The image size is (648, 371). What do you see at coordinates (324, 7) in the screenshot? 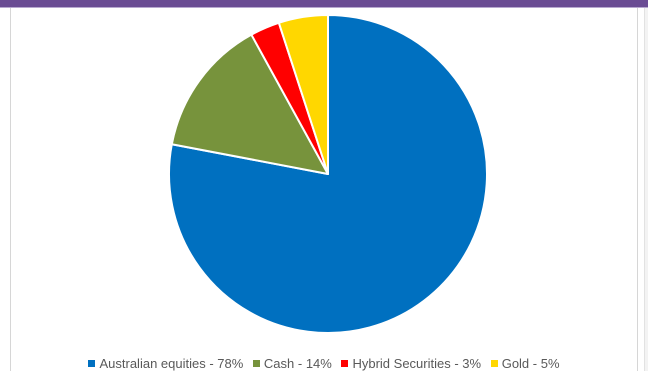
I see `header-bar-divider` at bounding box center [324, 7].